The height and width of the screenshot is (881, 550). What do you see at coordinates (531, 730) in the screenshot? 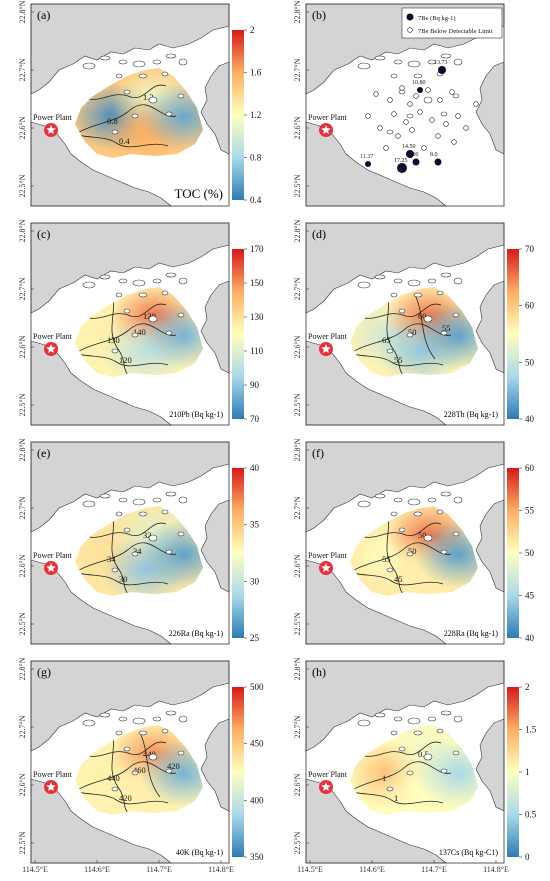
I see `colorbar-tick-label: 1.5` at bounding box center [531, 730].